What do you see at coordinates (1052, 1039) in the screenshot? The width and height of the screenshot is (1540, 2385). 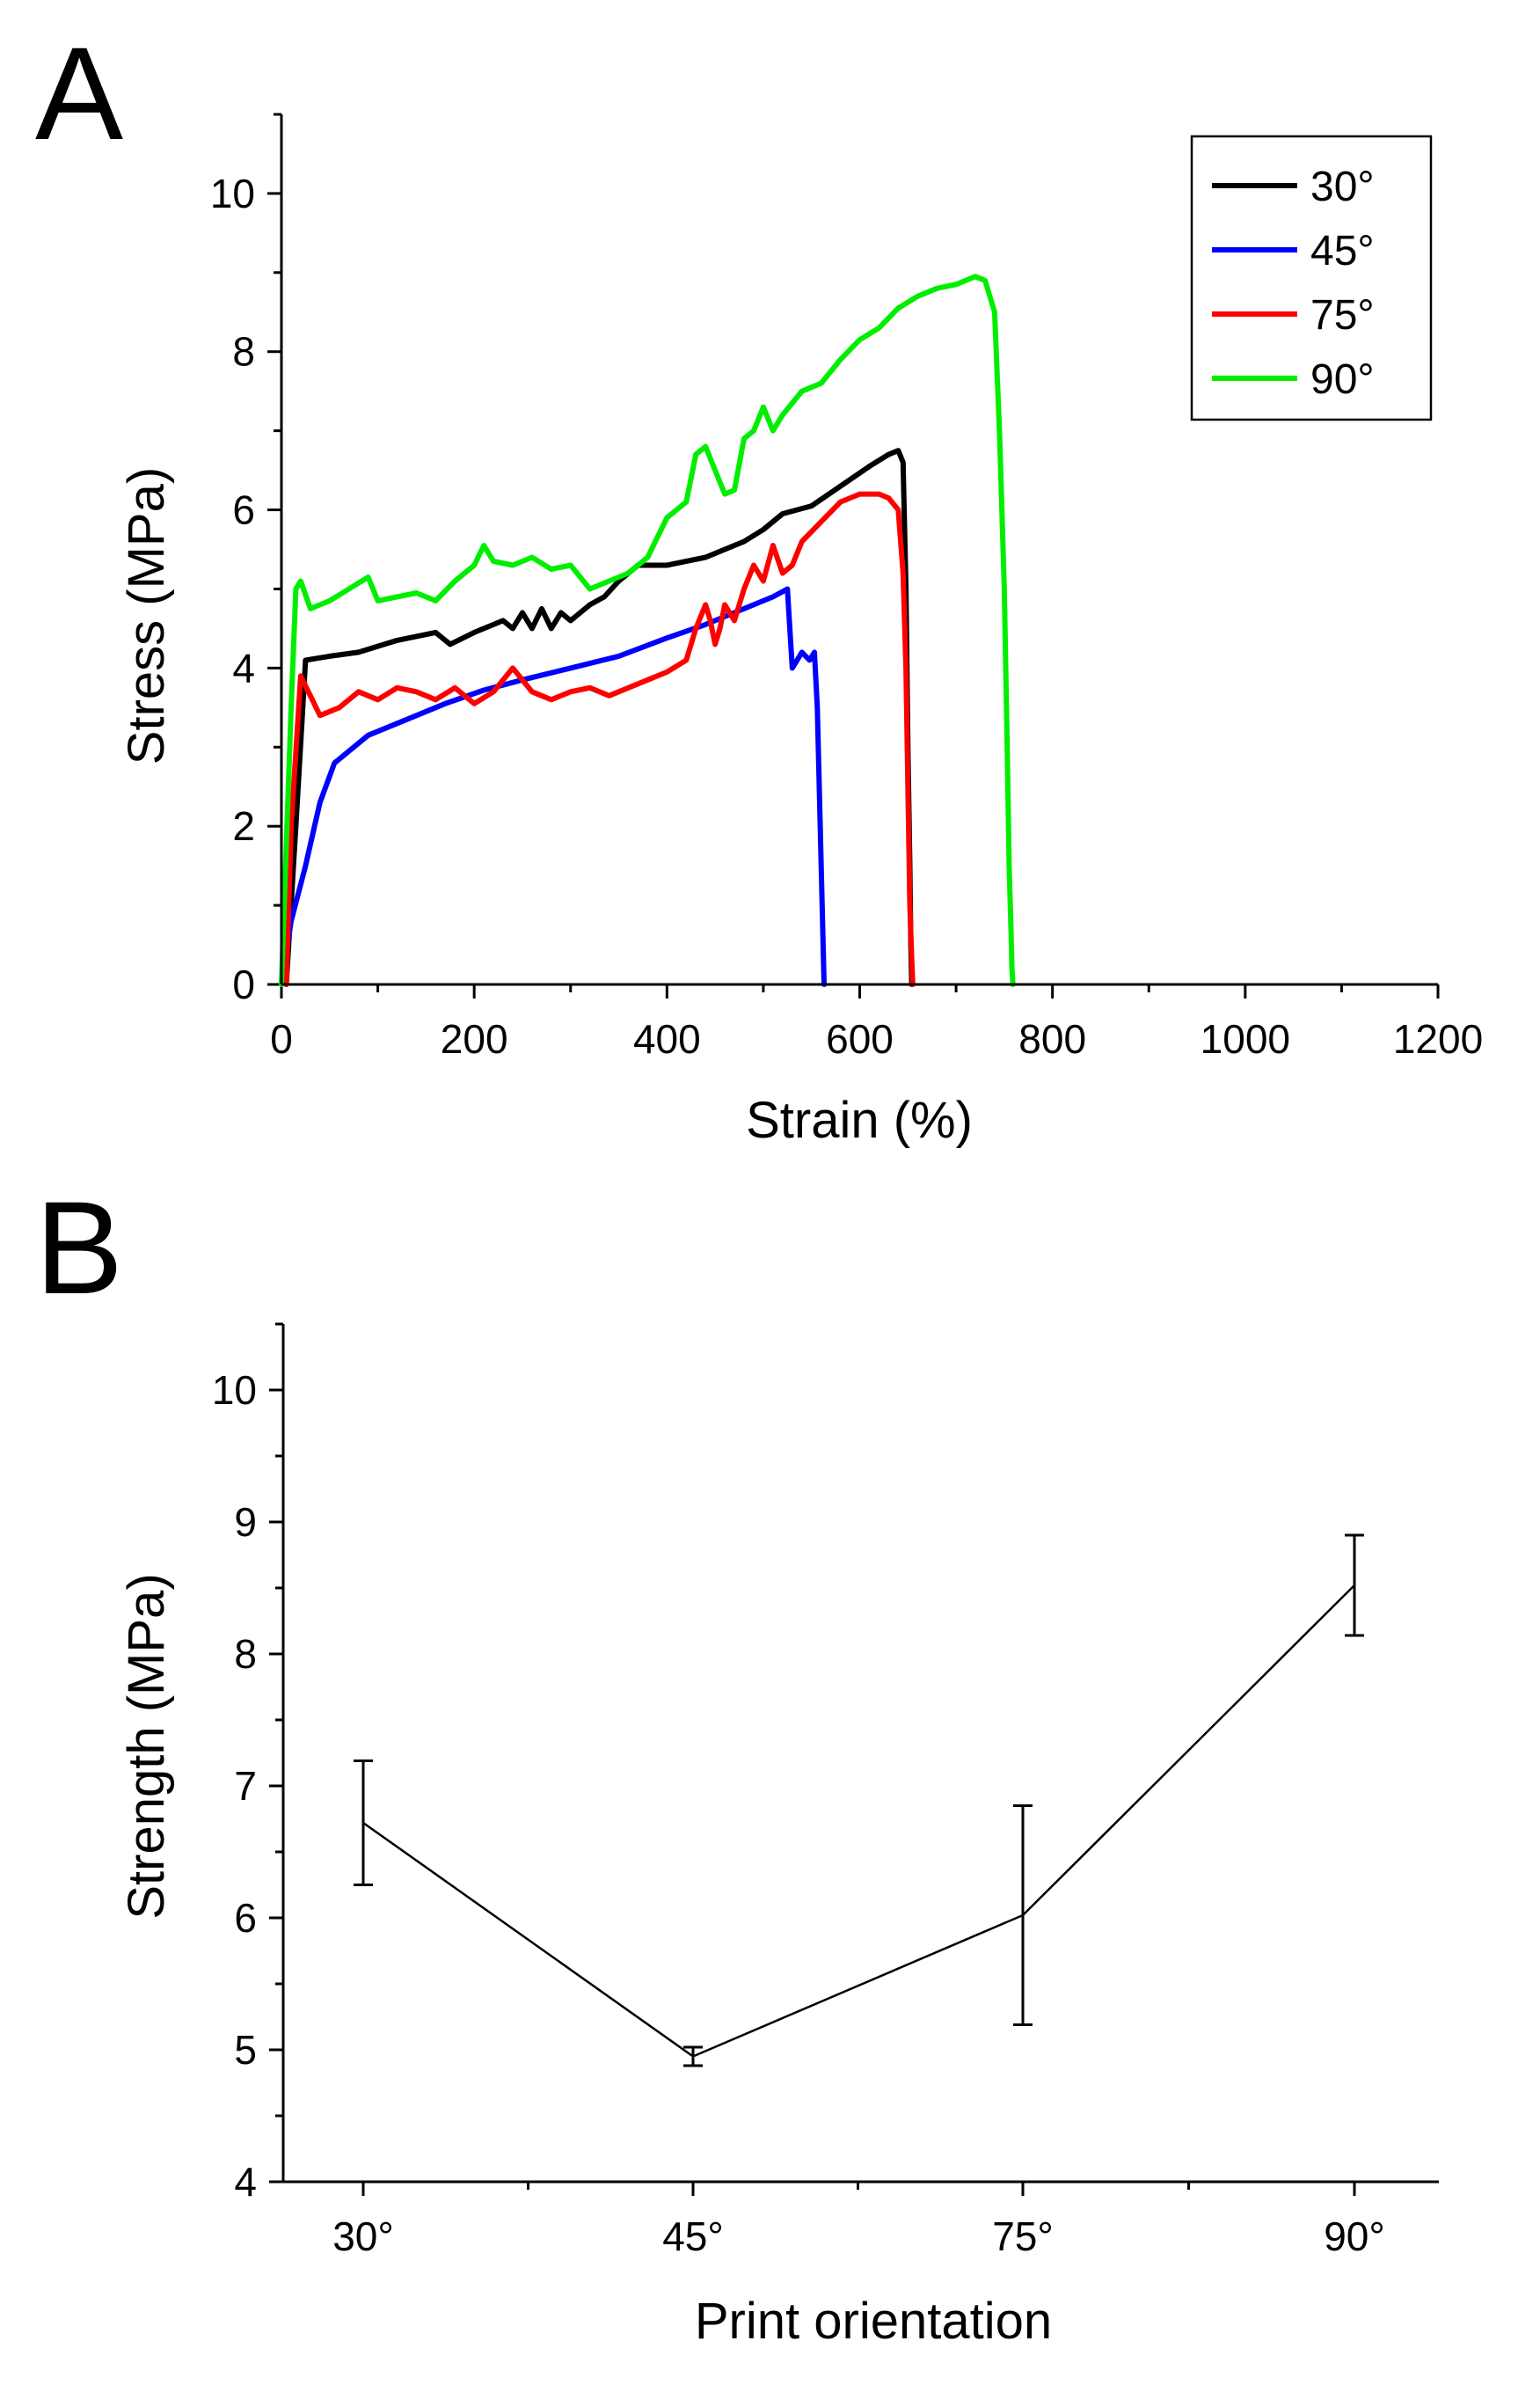 I see `a-x-tick-label: 800` at bounding box center [1052, 1039].